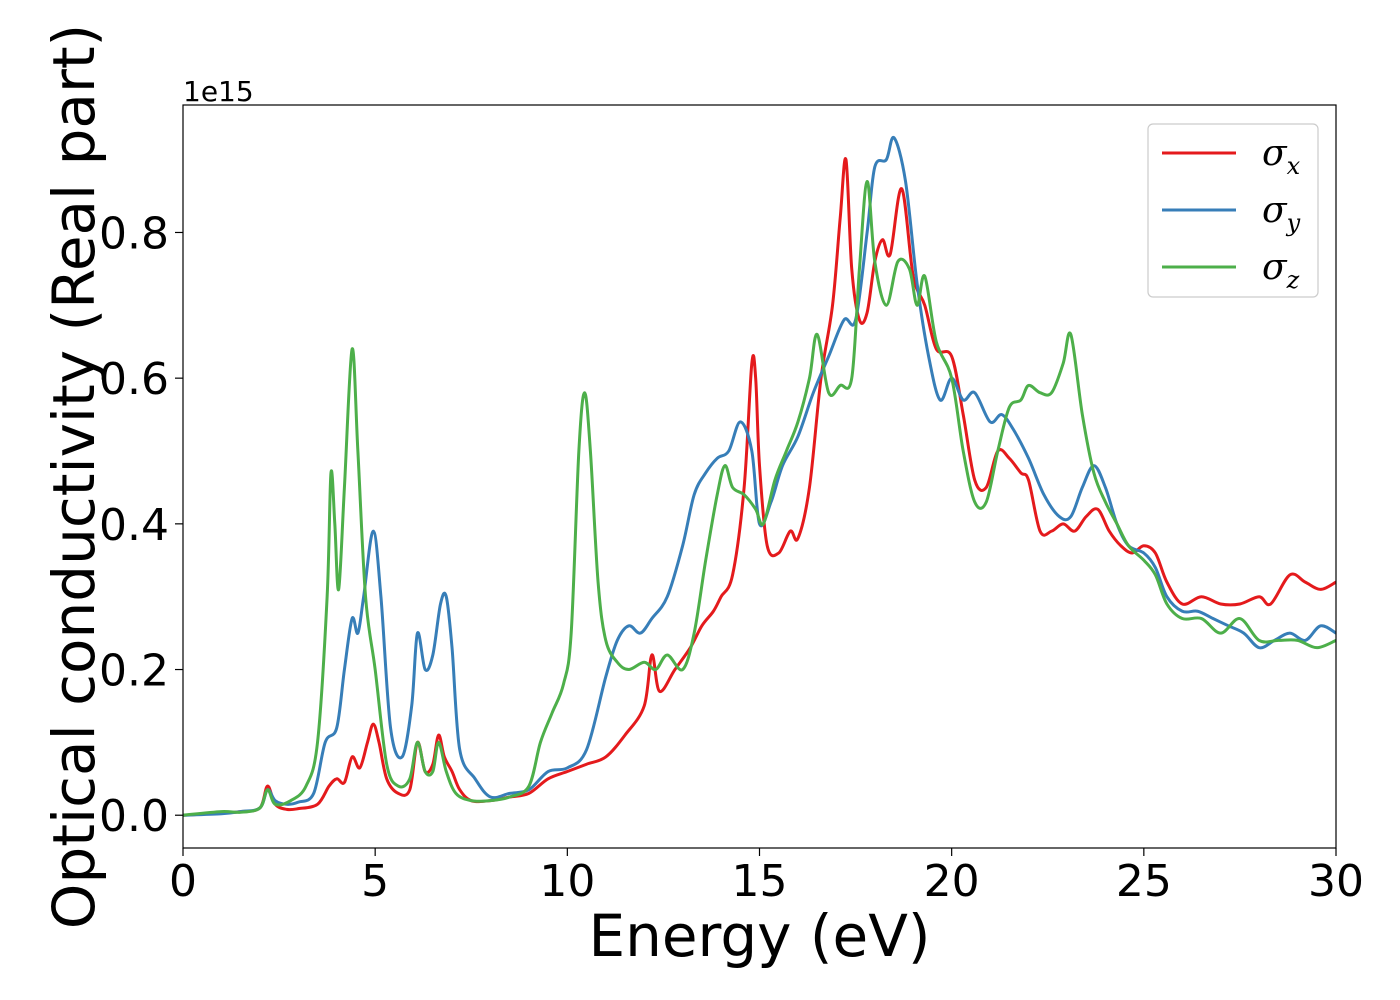  I want to click on y-tick-label: 0.0, so click(134, 816).